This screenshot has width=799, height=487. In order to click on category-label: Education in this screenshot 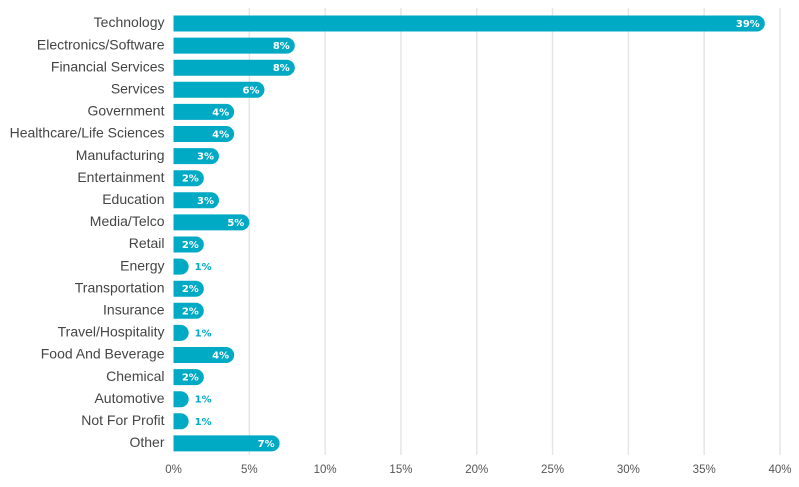, I will do `click(133, 199)`.